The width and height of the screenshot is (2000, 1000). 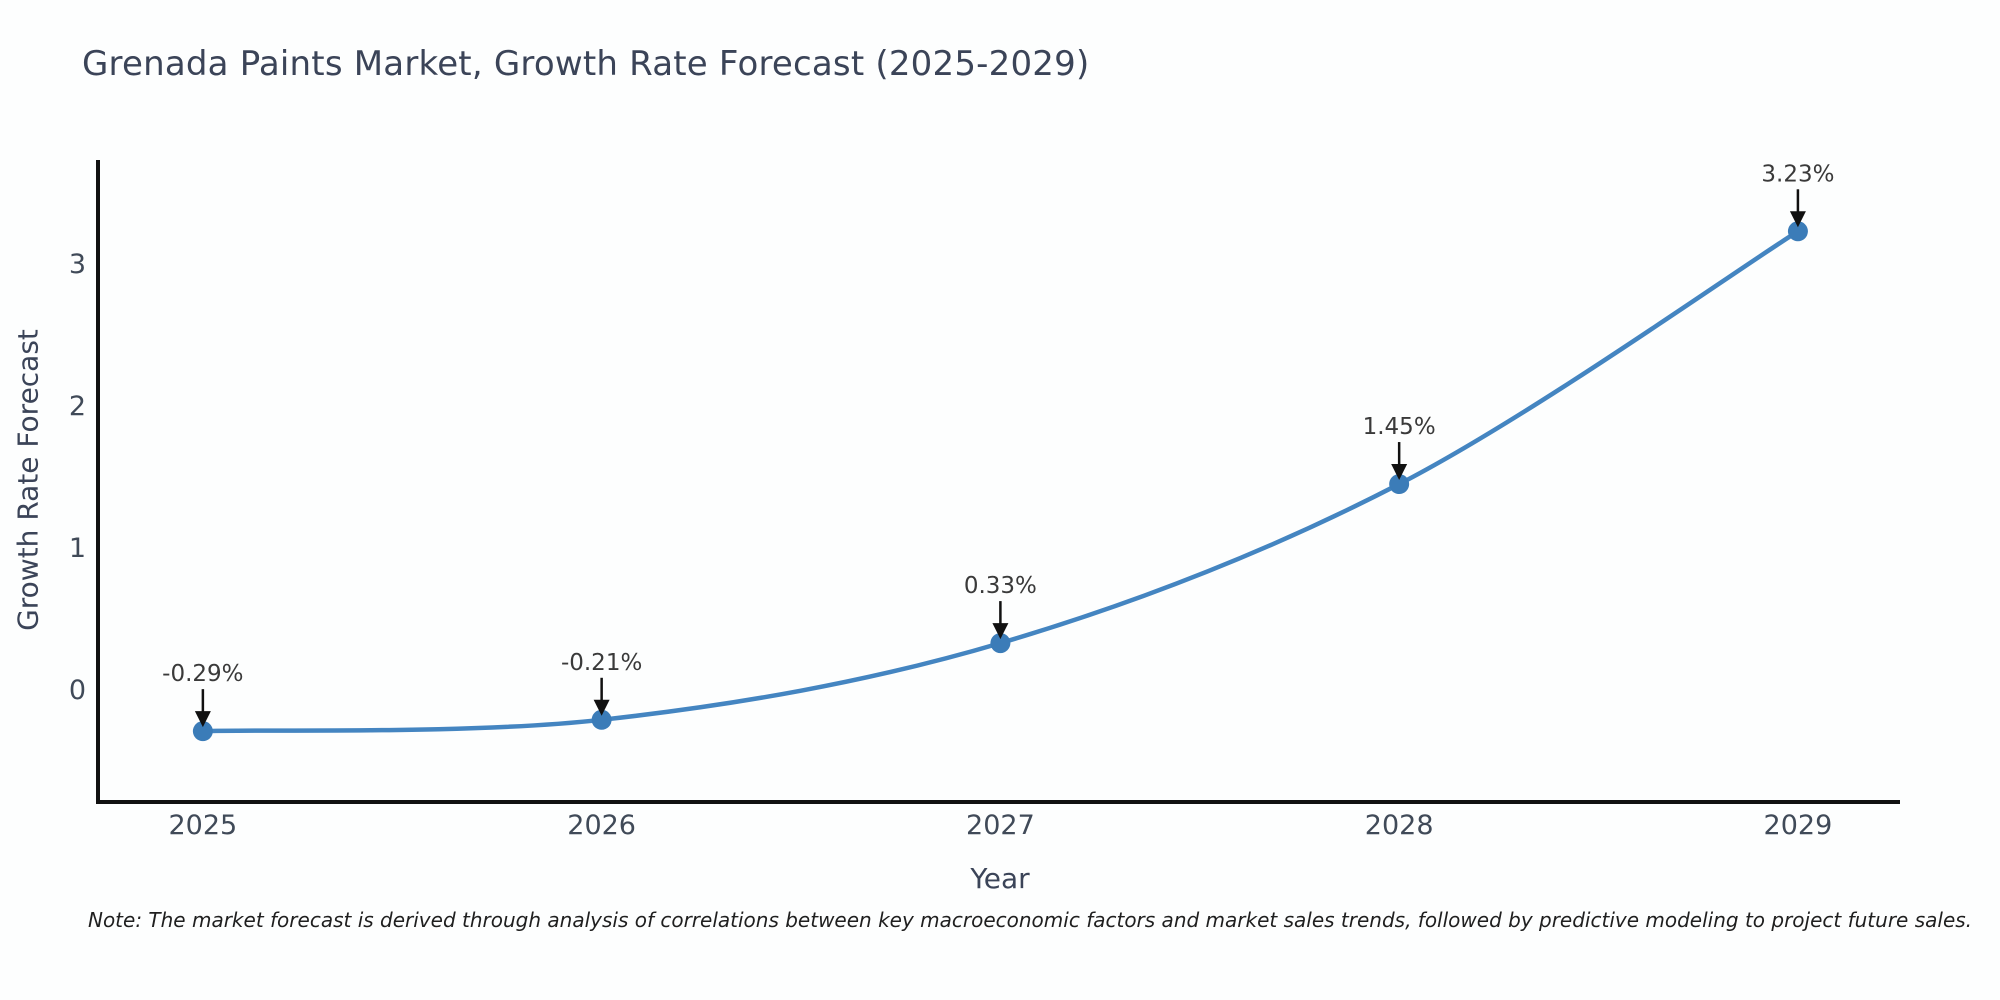 What do you see at coordinates (77, 548) in the screenshot?
I see `y-tick-label: 1` at bounding box center [77, 548].